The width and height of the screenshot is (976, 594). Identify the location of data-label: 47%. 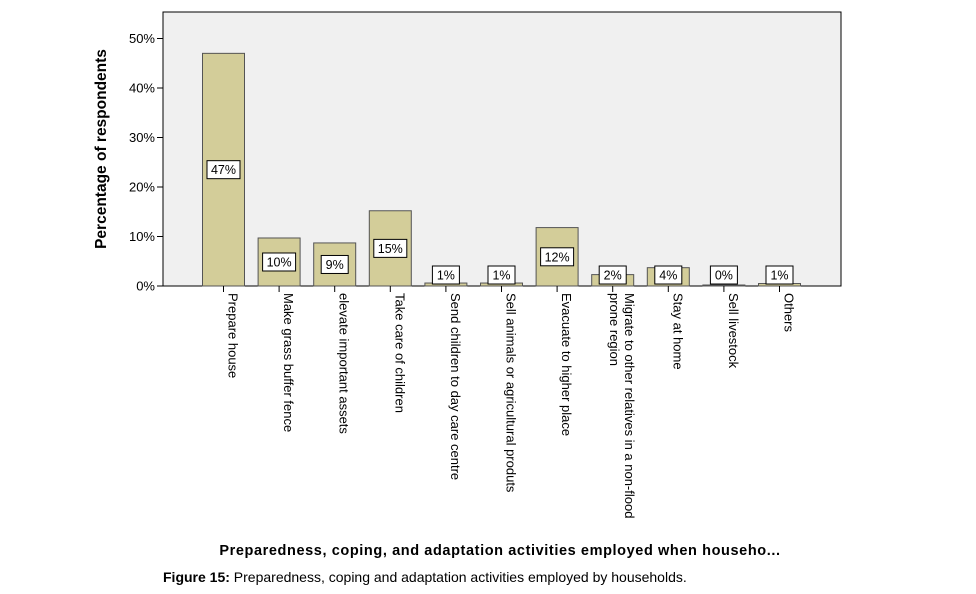
(223, 170).